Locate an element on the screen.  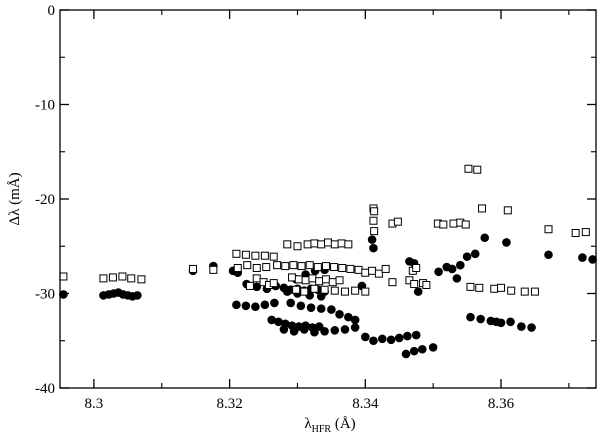
y-tick-label: -20 is located at coordinates (45, 200).